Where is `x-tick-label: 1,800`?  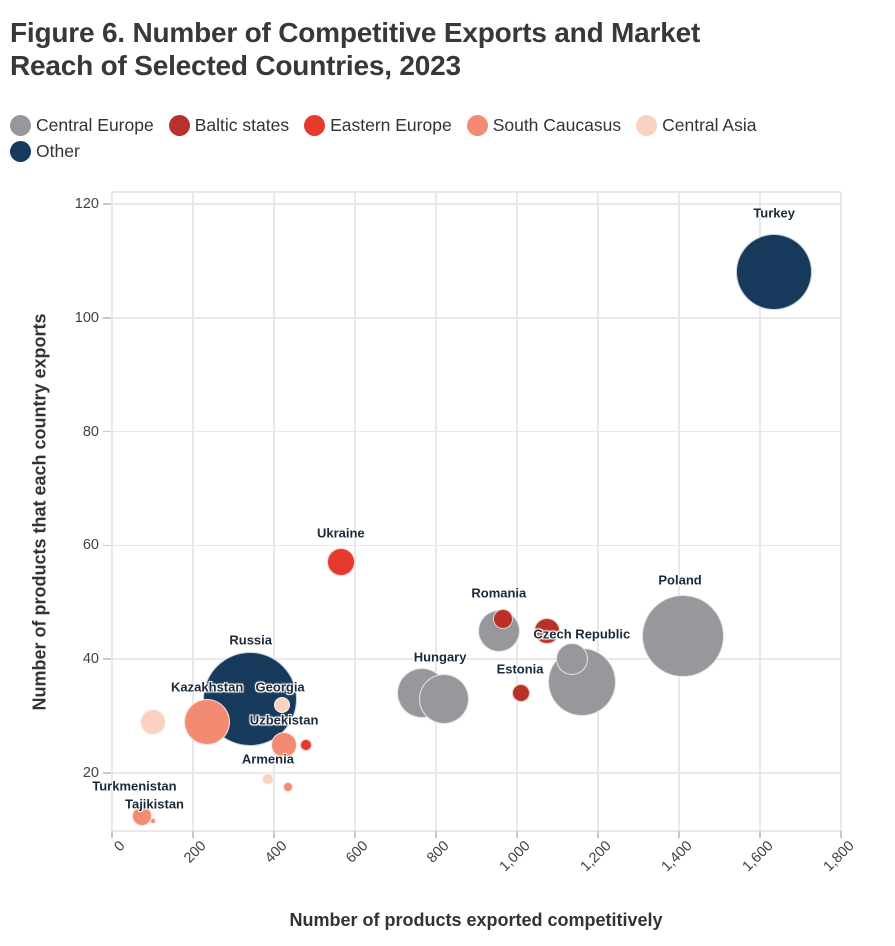 x-tick-label: 1,800 is located at coordinates (839, 856).